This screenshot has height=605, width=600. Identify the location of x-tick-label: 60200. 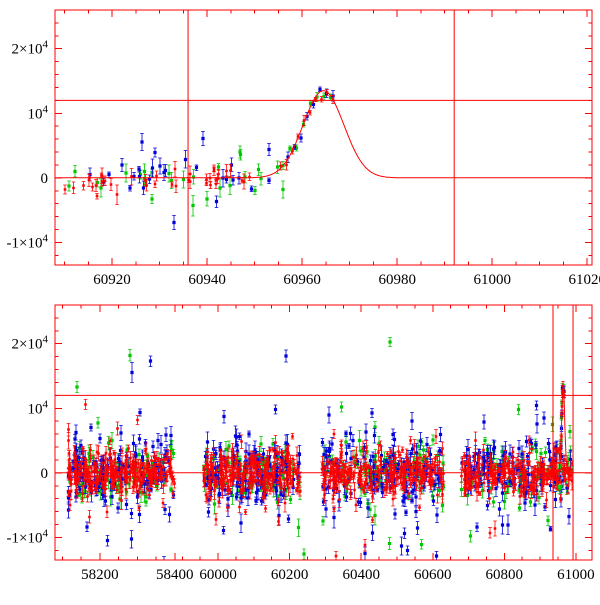
(290, 575).